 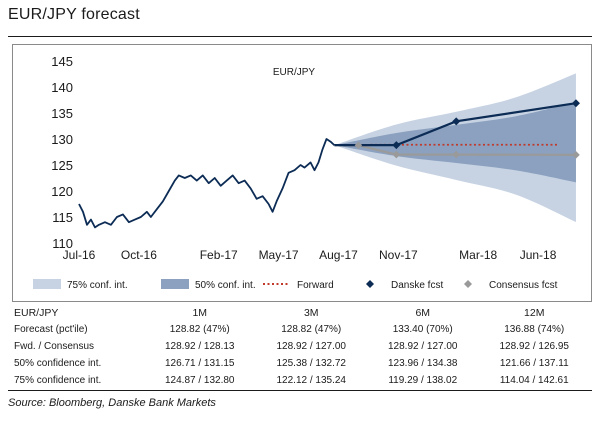 What do you see at coordinates (139, 255) in the screenshot?
I see `x-tick-label: Oct-16` at bounding box center [139, 255].